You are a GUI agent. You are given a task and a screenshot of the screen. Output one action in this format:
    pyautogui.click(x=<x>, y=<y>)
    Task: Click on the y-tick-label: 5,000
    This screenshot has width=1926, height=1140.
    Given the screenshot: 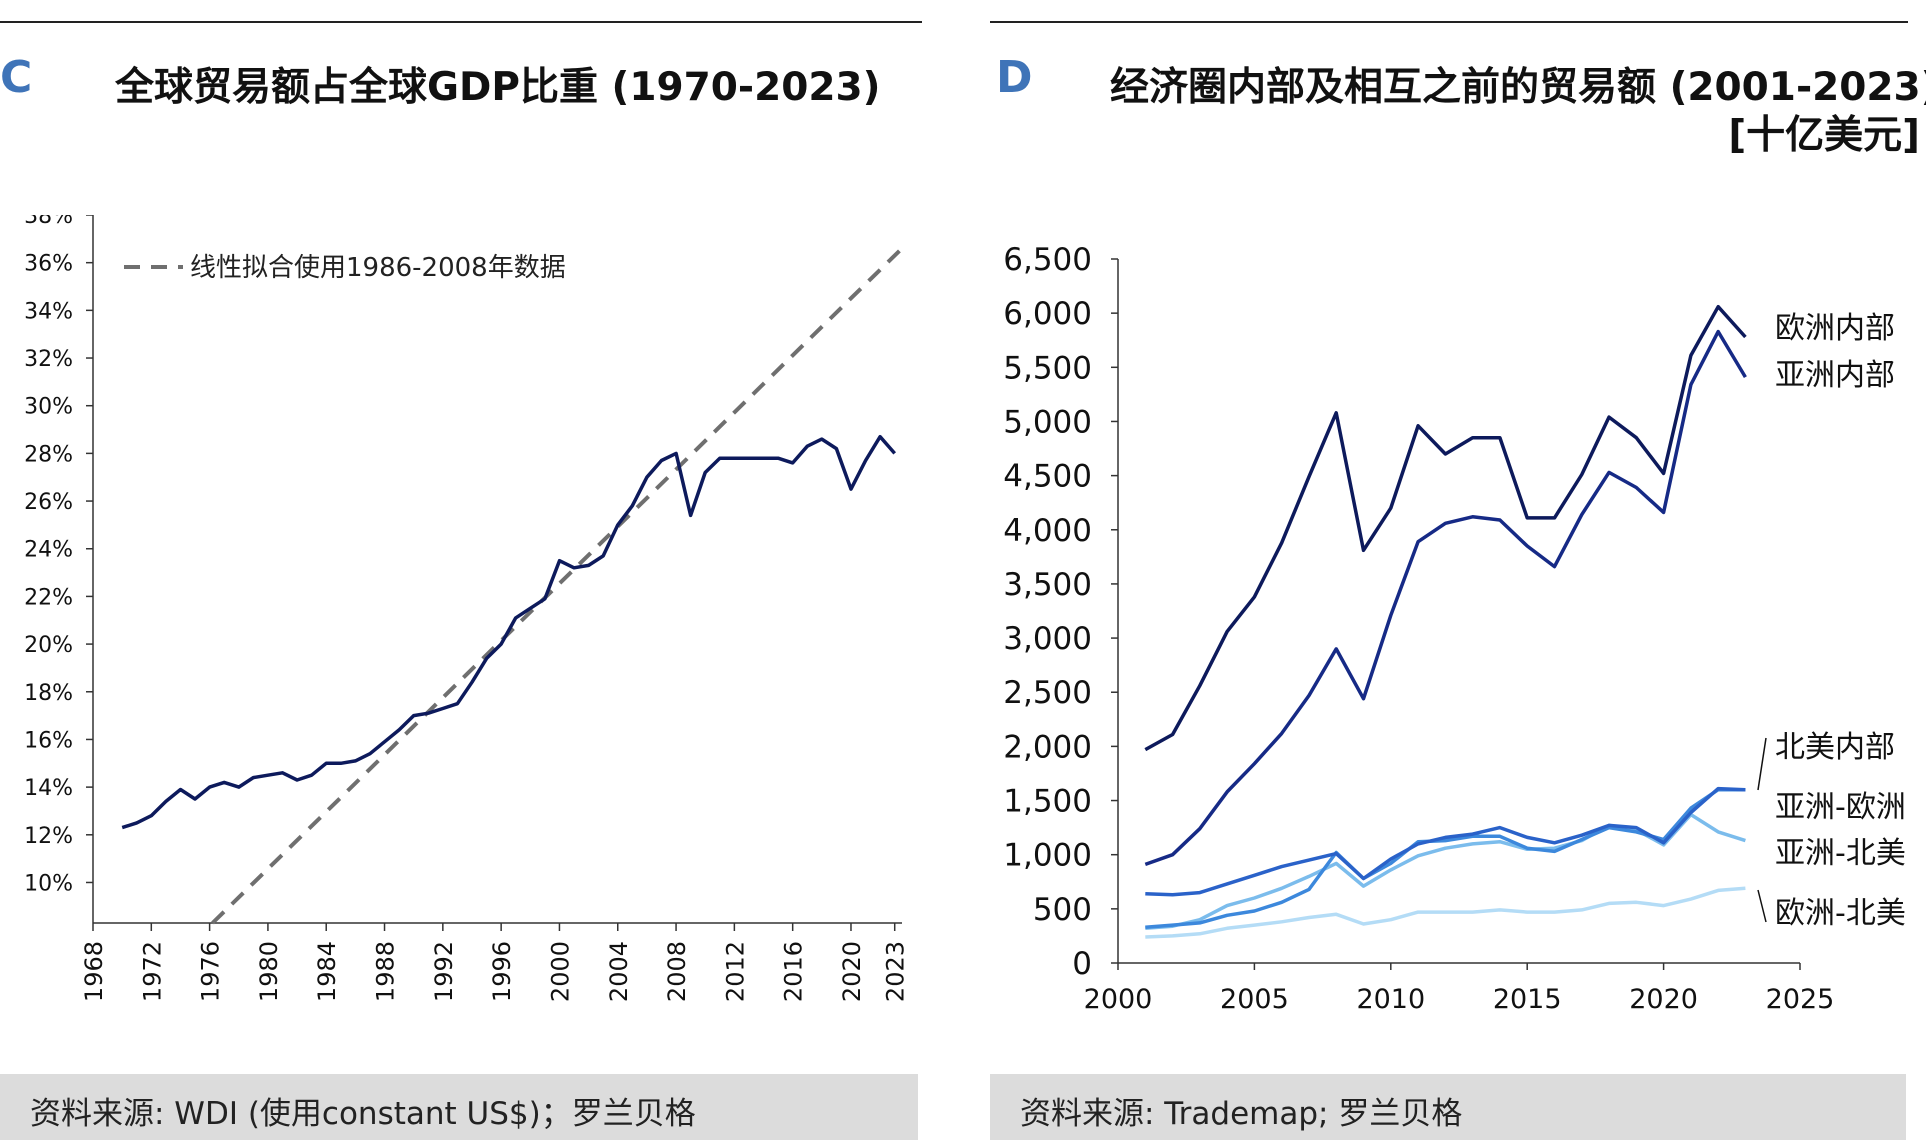 What is the action you would take?
    pyautogui.click(x=1047, y=422)
    